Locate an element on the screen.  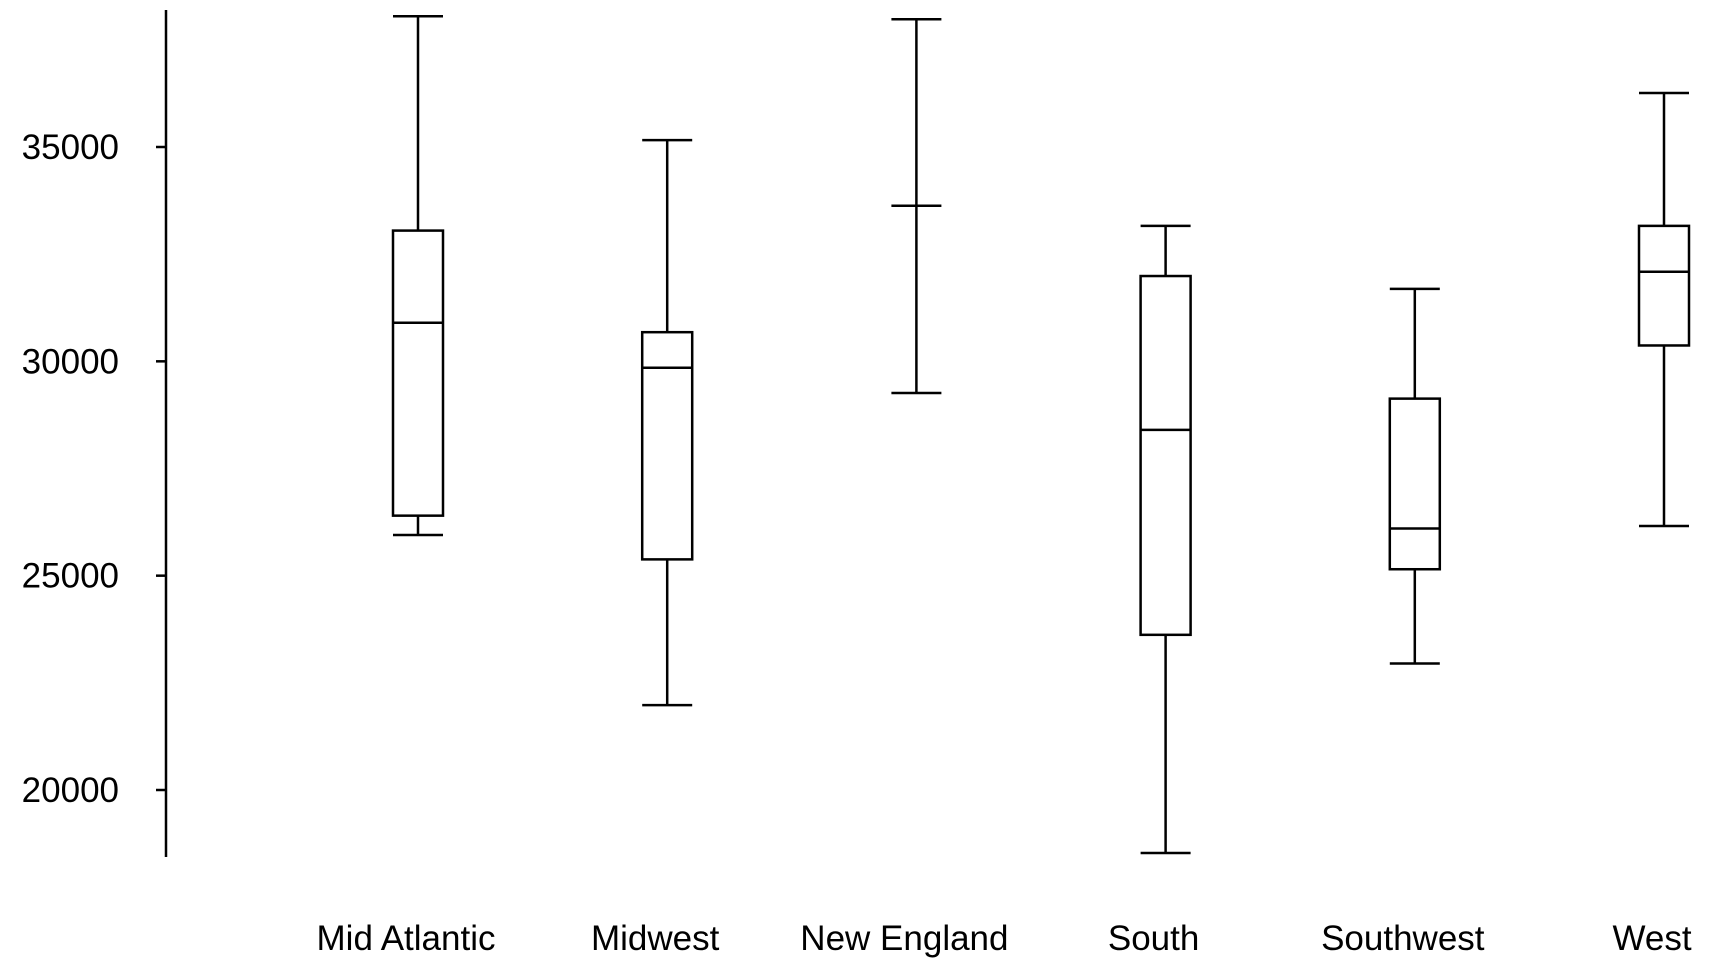
y-tick-label: 30000 is located at coordinates (70, 361).